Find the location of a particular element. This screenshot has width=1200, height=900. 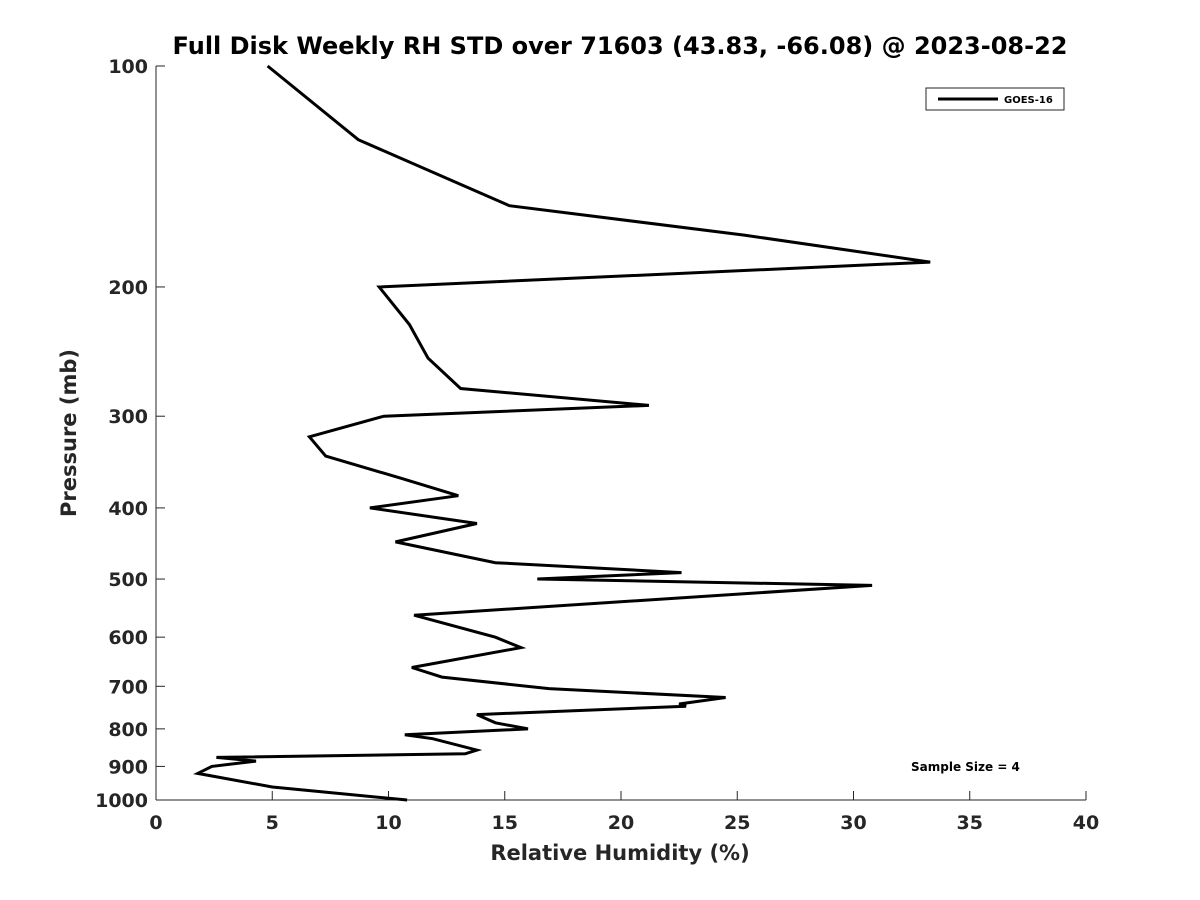

x-tick-label: 0 is located at coordinates (155, 823).